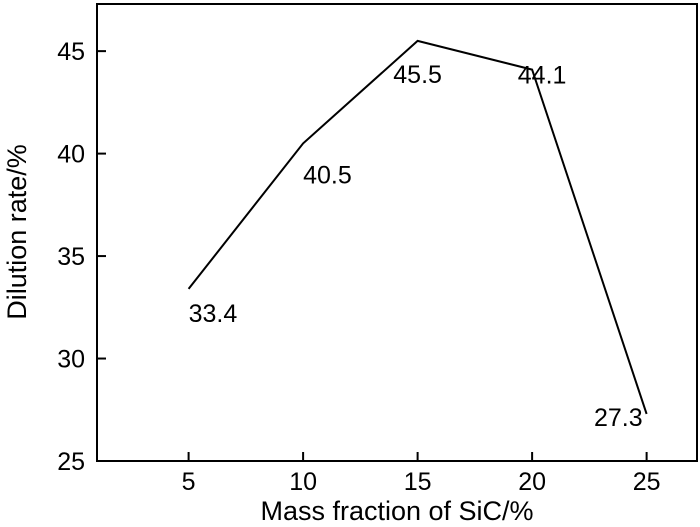 The height and width of the screenshot is (527, 700). Describe the element at coordinates (396, 511) in the screenshot. I see `x-axis-title: Mass fraction of SiC/%` at that location.